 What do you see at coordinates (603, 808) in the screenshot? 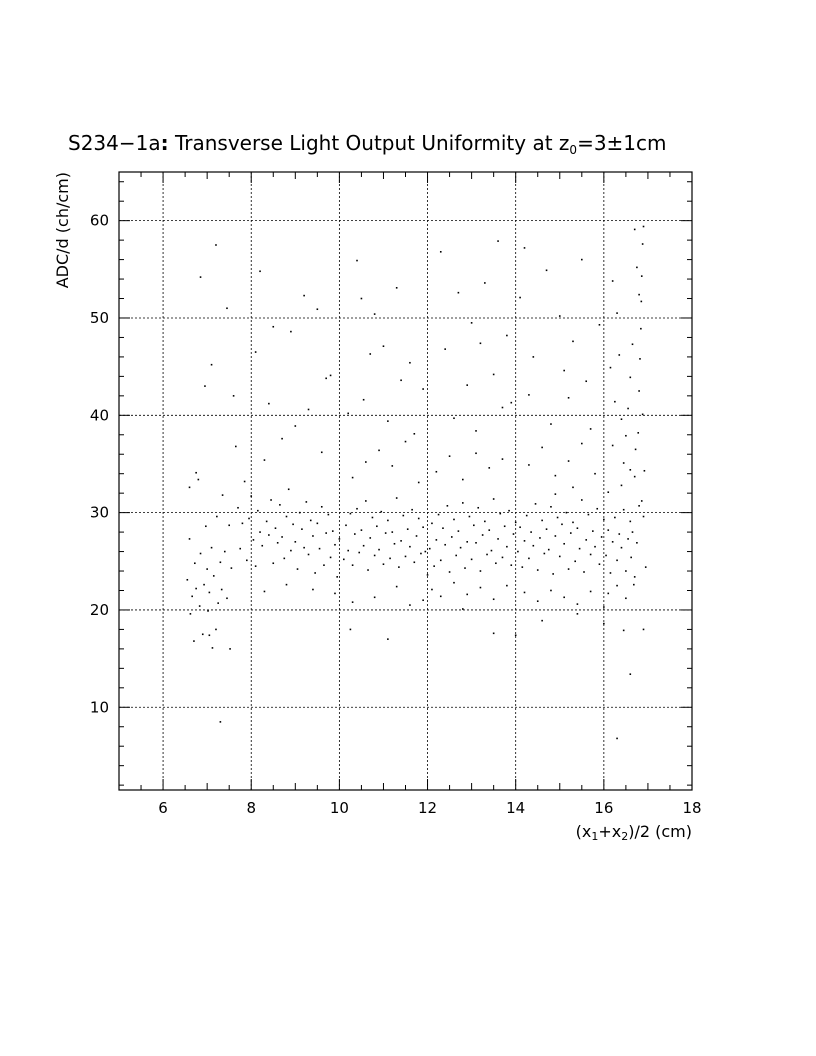
I see `x-tick-label-16: 16` at bounding box center [603, 808].